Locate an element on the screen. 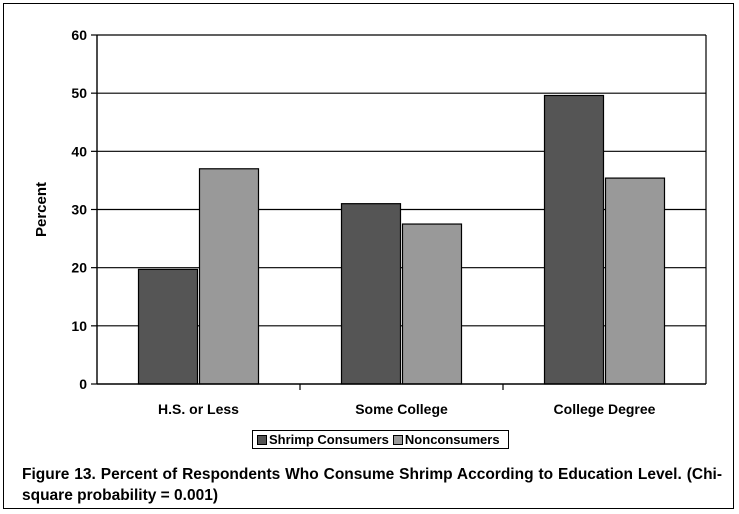 The width and height of the screenshot is (739, 514). x-tick-label: College Degree is located at coordinates (605, 409).